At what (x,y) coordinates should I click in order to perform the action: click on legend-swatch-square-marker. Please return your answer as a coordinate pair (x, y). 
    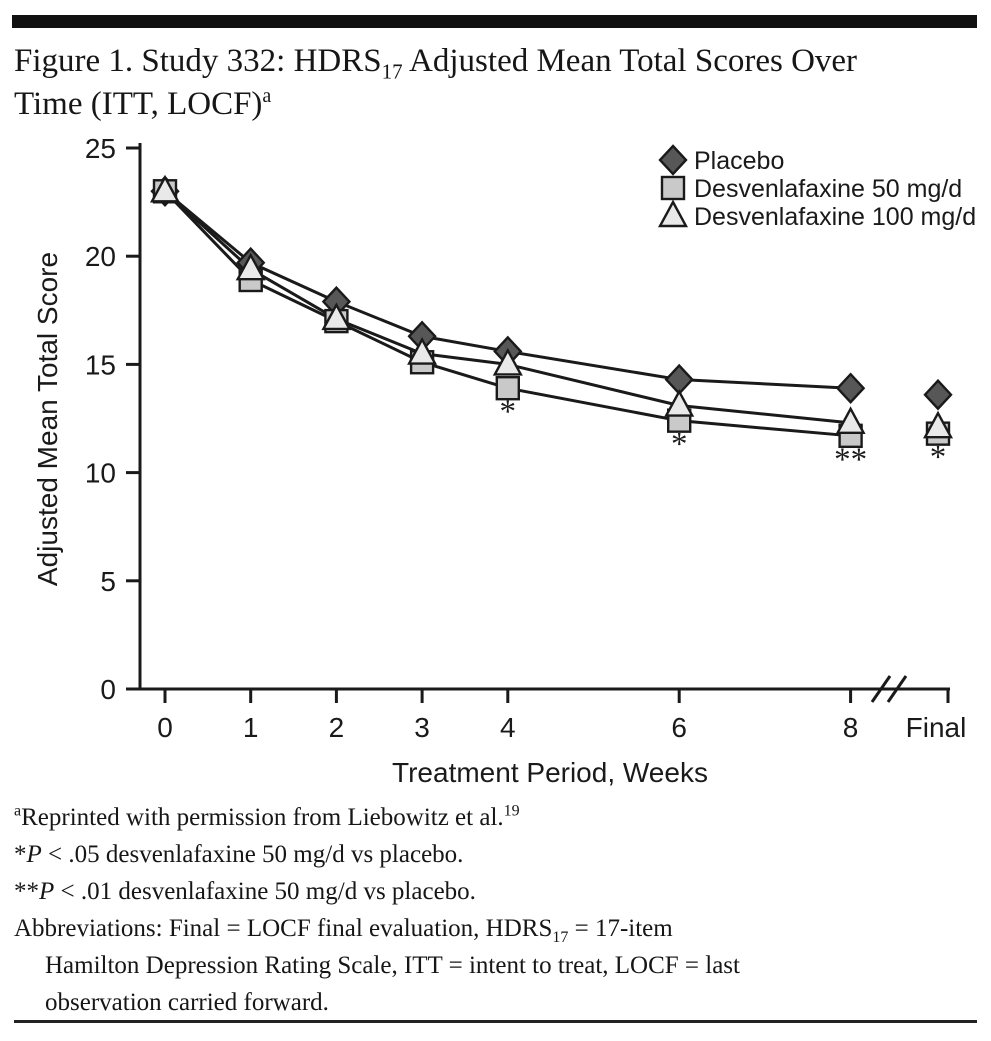
    Looking at the image, I should click on (673, 188).